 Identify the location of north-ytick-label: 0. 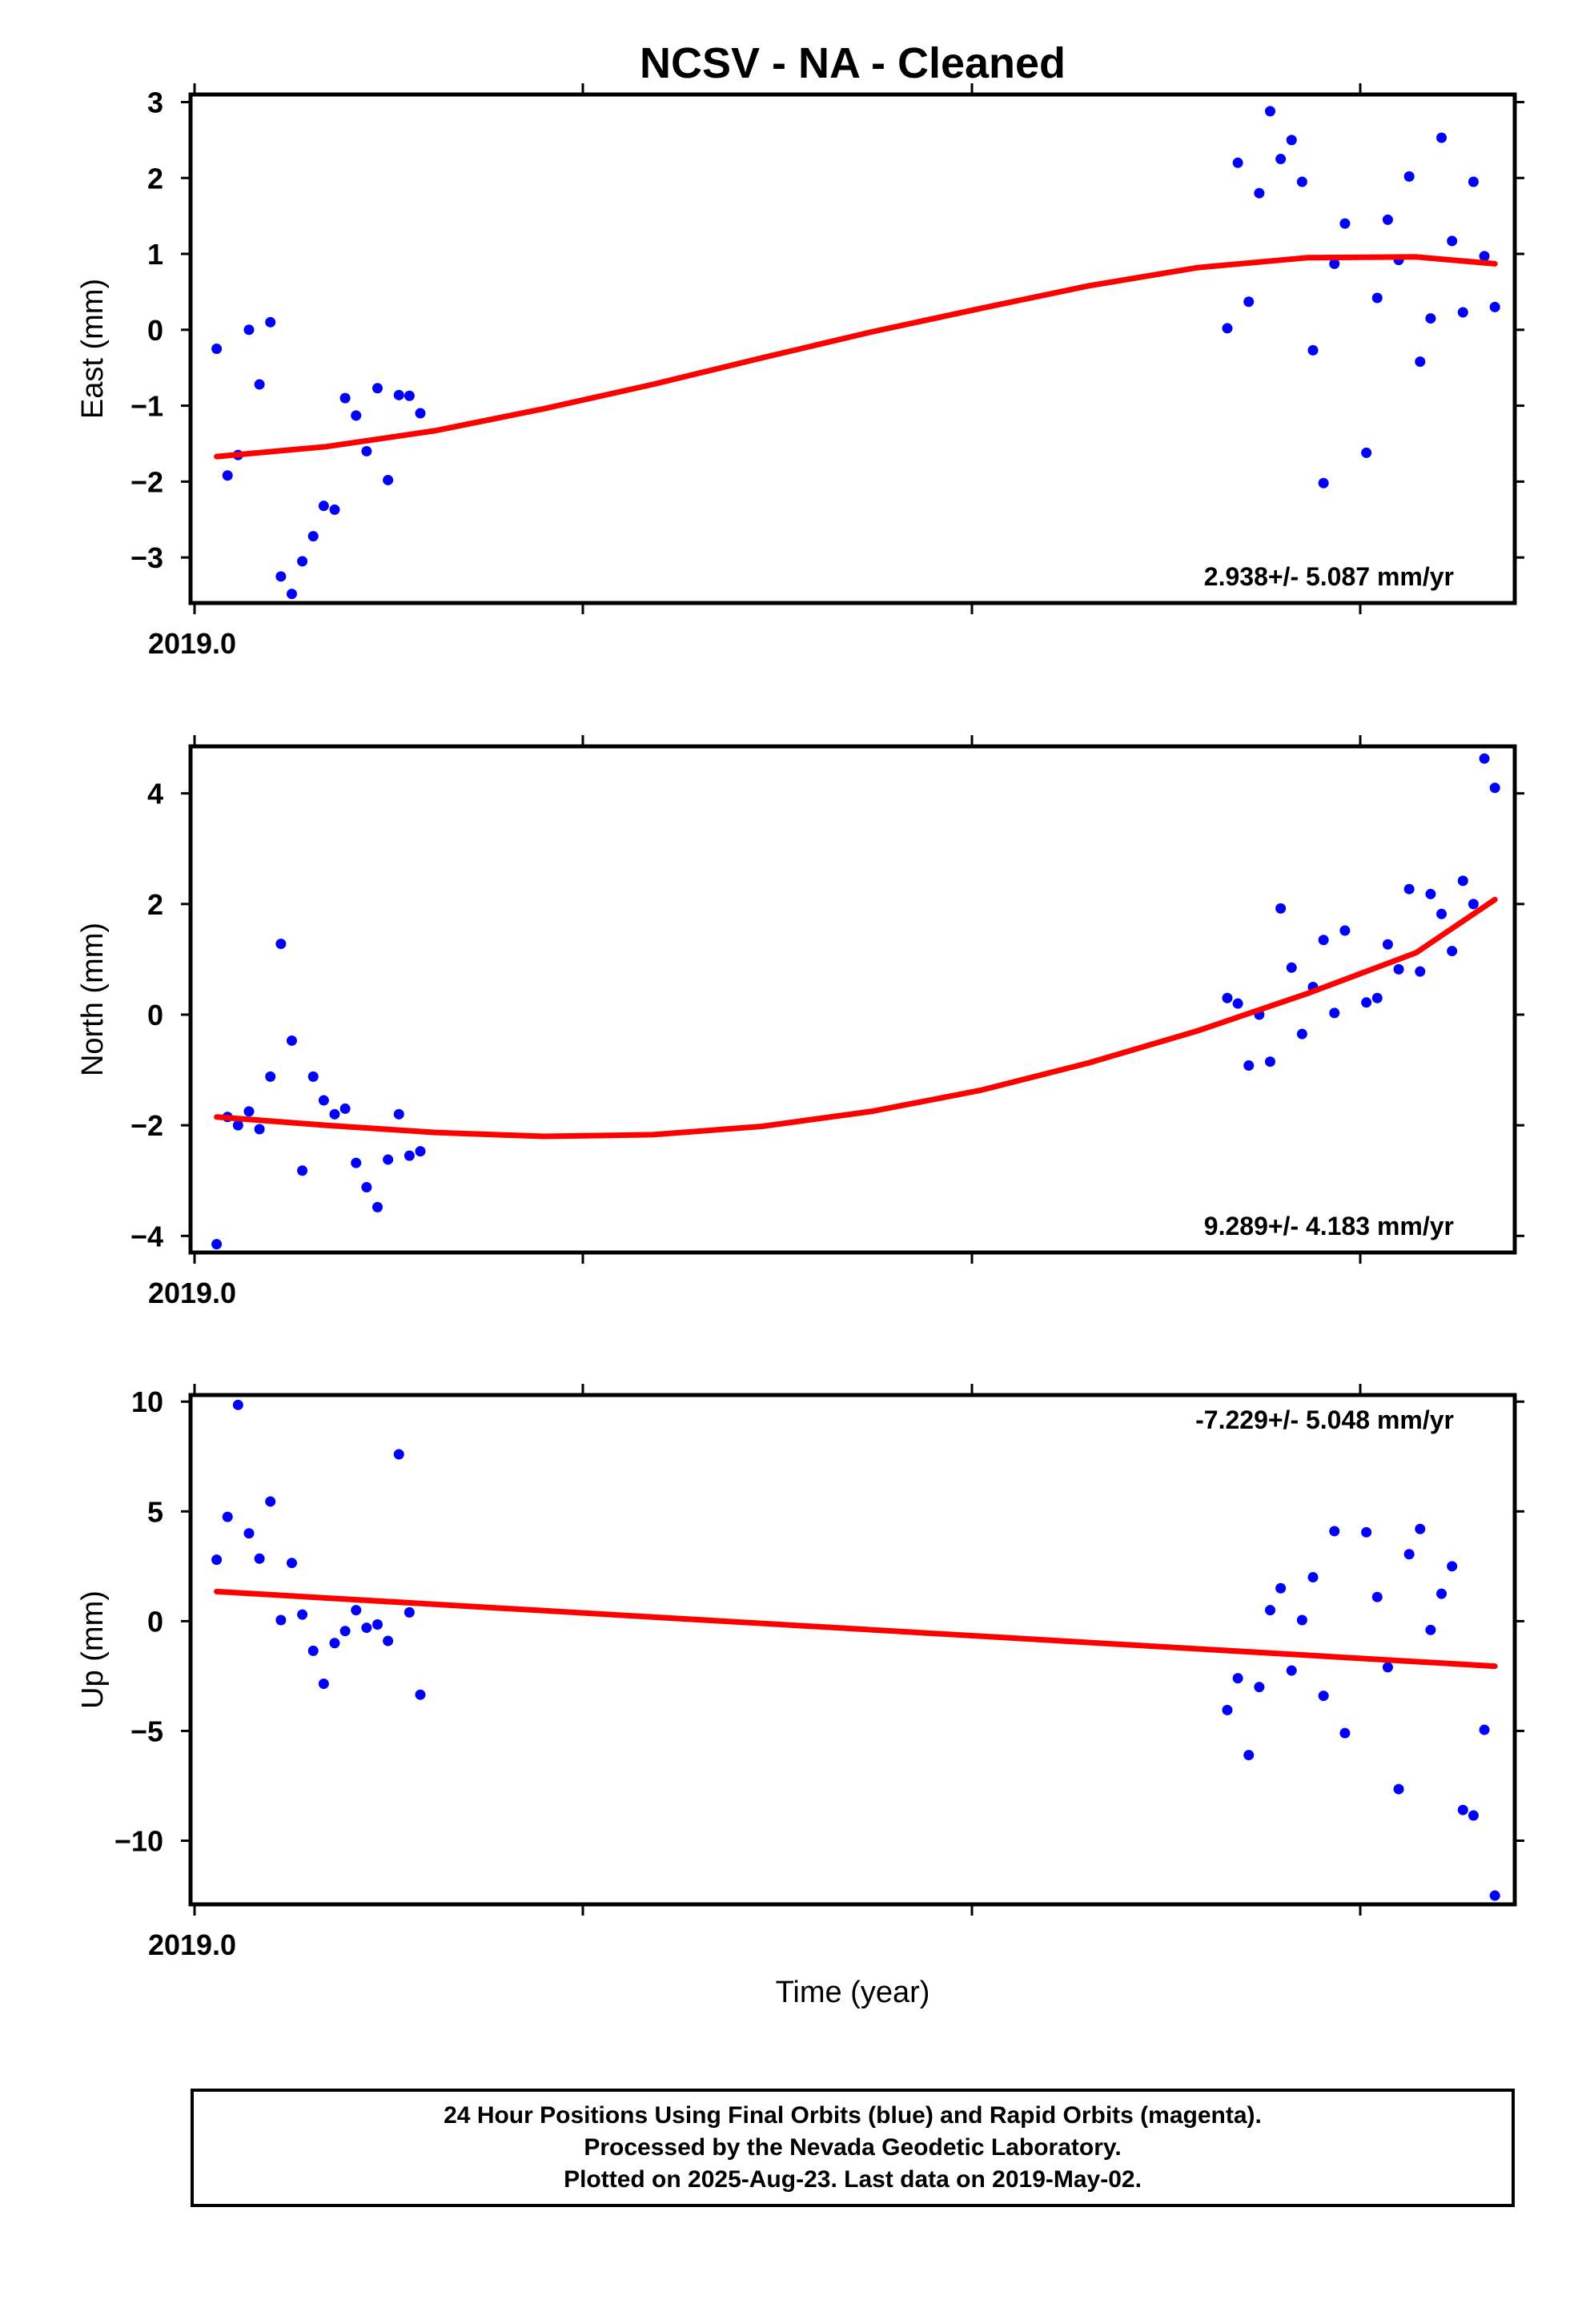
(155, 1015).